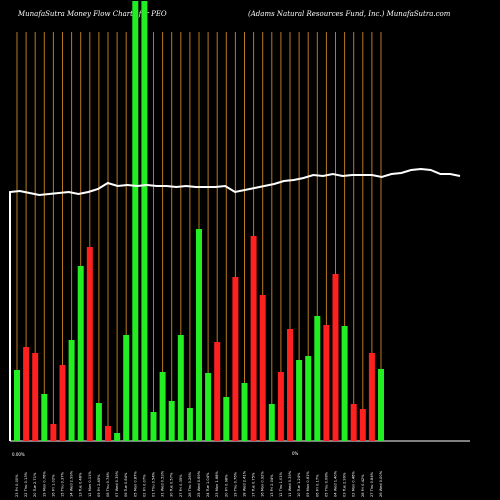 Image resolution: width=500 pixels, height=500 pixels. I want to click on x-tick-label: 19 Thu 0.76%, so click(235, 484).